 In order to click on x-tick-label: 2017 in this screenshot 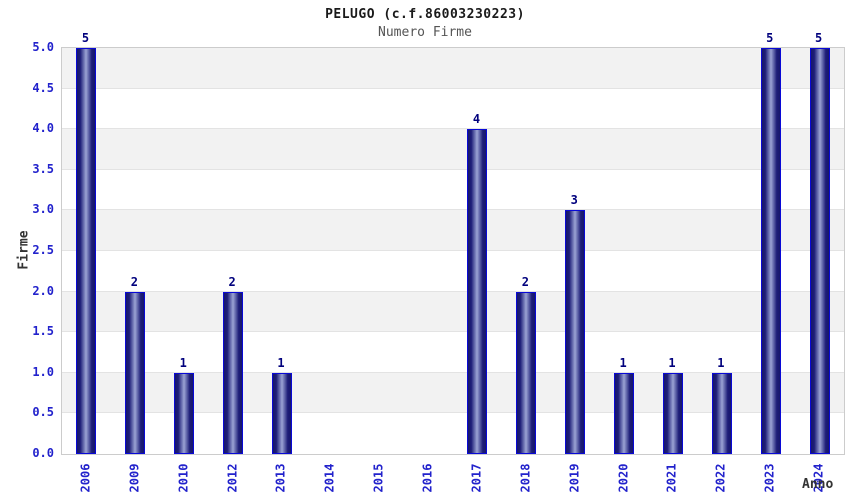, I will do `click(476, 478)`.